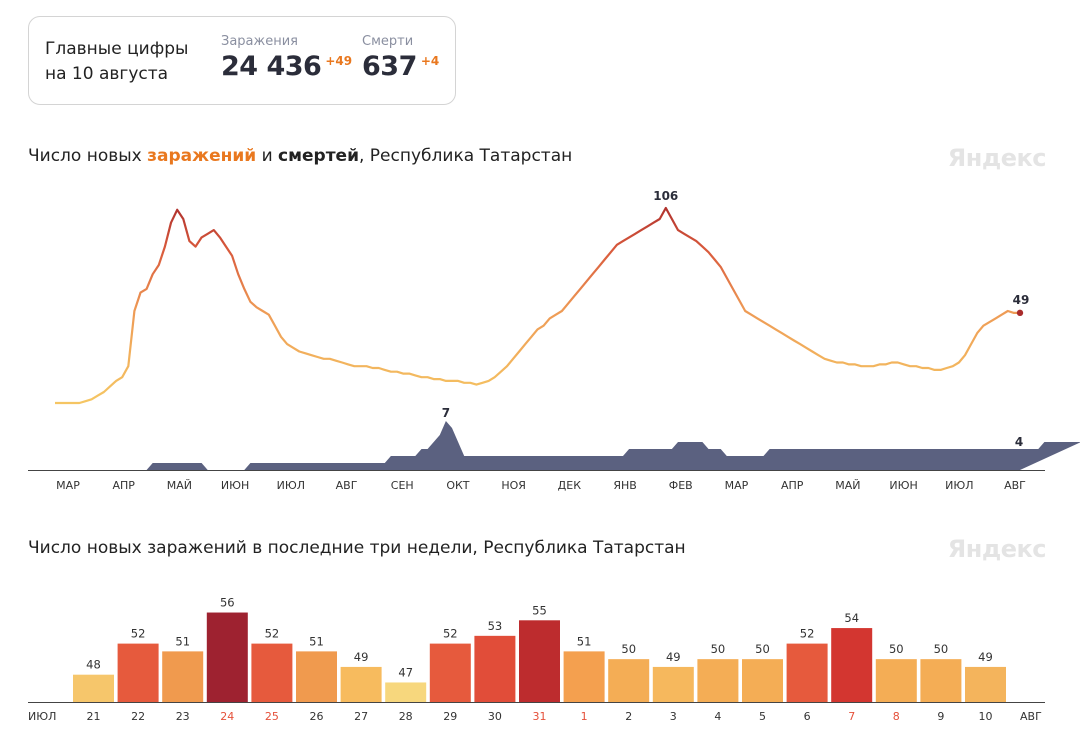  What do you see at coordinates (1021, 300) in the screenshot?
I see `cases-last-label: 49` at bounding box center [1021, 300].